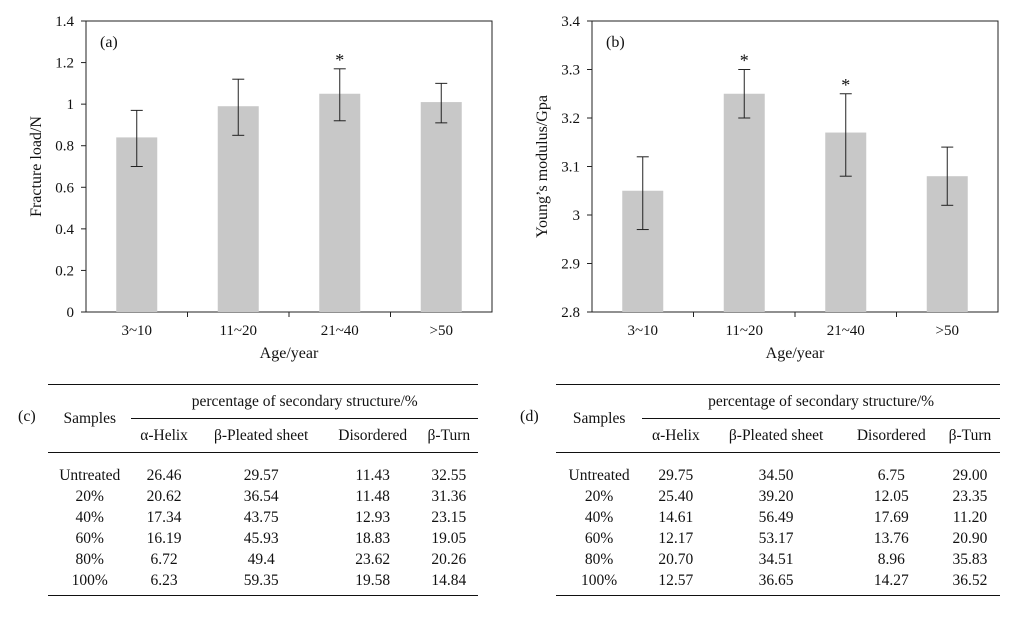 Image resolution: width=1011 pixels, height=618 pixels. Describe the element at coordinates (164, 496) in the screenshot. I see `value-cell: 20.62` at that location.